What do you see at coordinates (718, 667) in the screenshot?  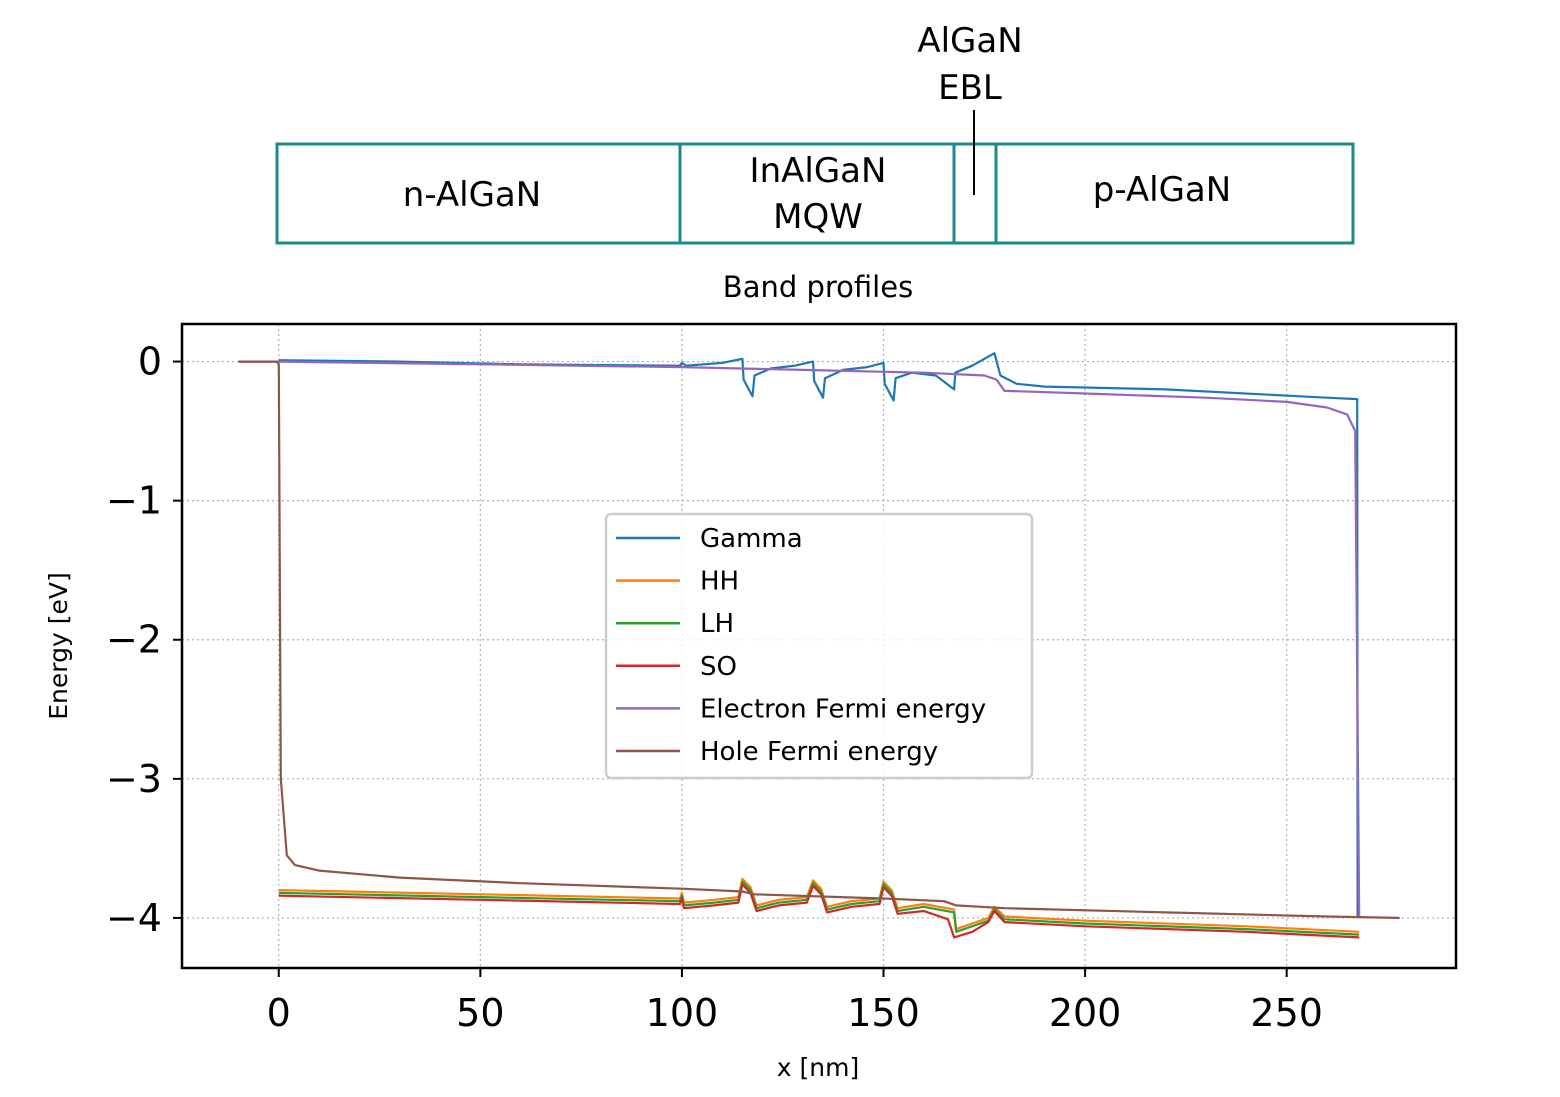 I see `legend-label: SO` at bounding box center [718, 667].